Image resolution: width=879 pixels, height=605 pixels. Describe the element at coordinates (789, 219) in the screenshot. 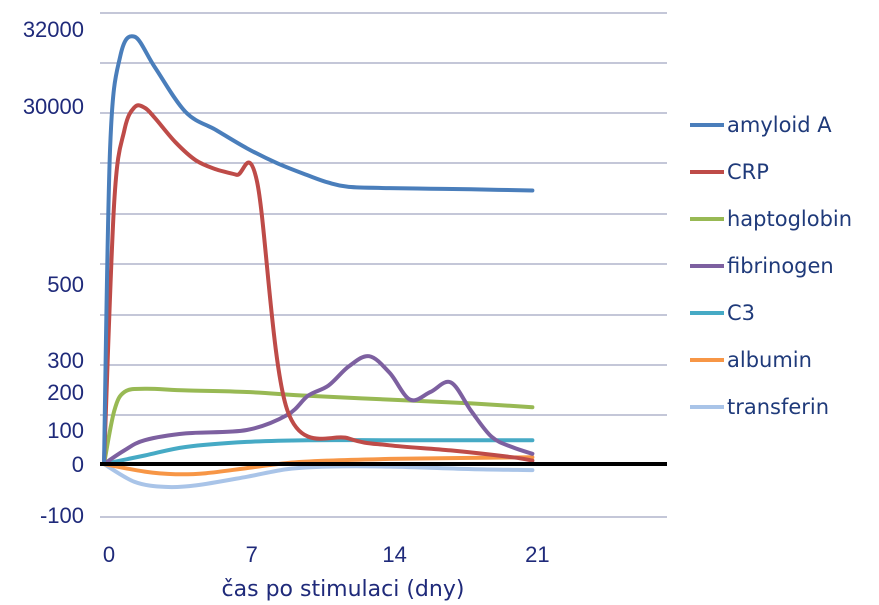

I see `legend-label: haptoglobin` at that location.